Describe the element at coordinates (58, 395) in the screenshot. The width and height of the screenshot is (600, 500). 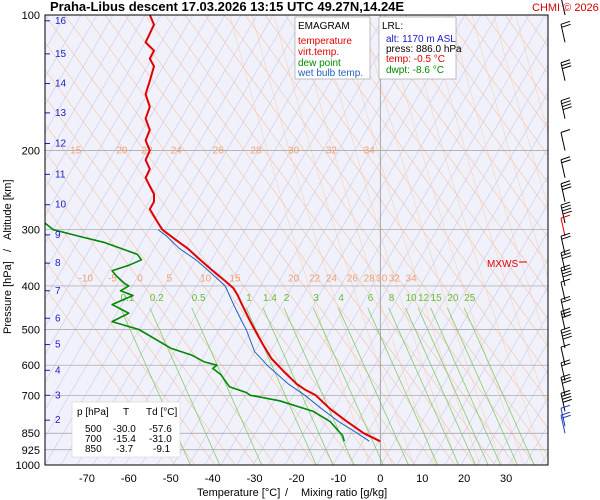
I see `altitude-tick-label: 3` at that location.